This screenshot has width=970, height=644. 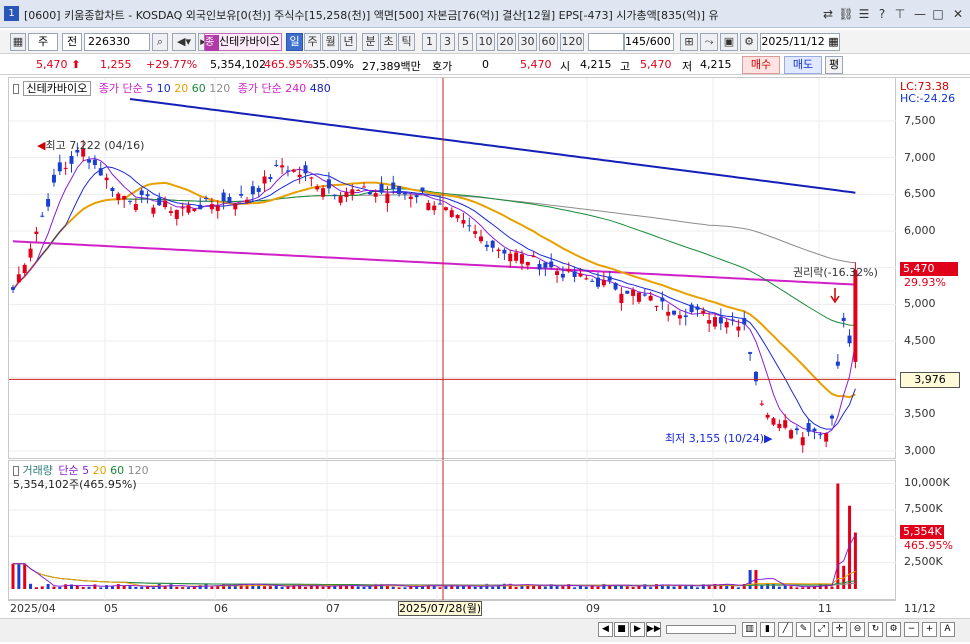 What do you see at coordinates (485, 42) in the screenshot?
I see `interval-button: 10` at bounding box center [485, 42].